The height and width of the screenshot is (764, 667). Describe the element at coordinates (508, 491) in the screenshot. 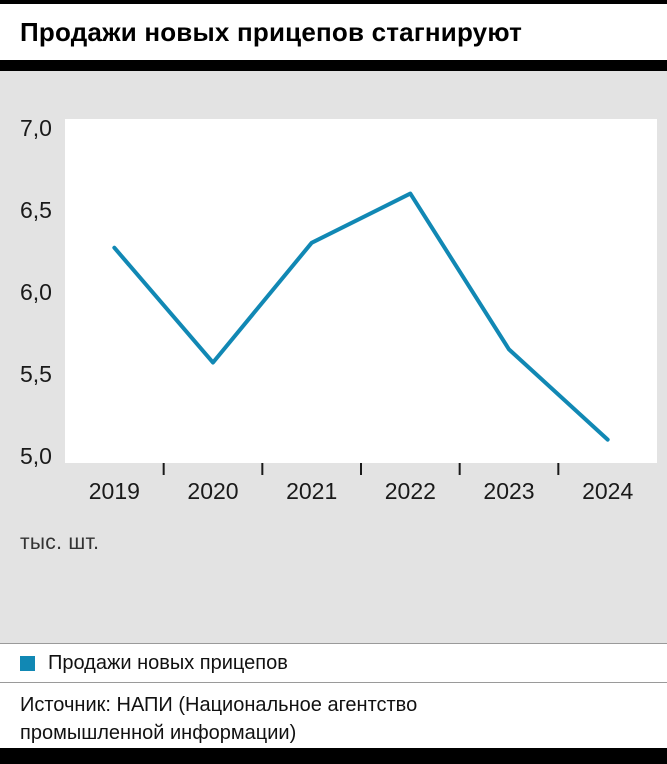

I see `svg-text: 2023` at that location.